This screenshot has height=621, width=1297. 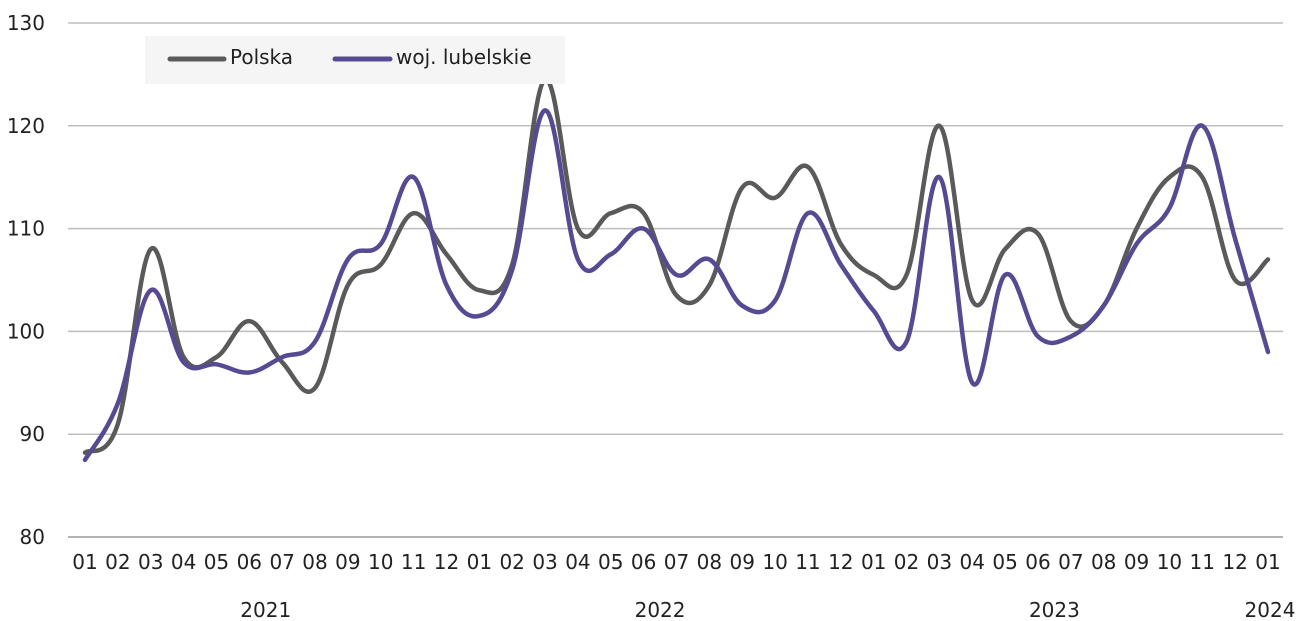 What do you see at coordinates (32, 434) in the screenshot?
I see `y-tick-label: 90` at bounding box center [32, 434].